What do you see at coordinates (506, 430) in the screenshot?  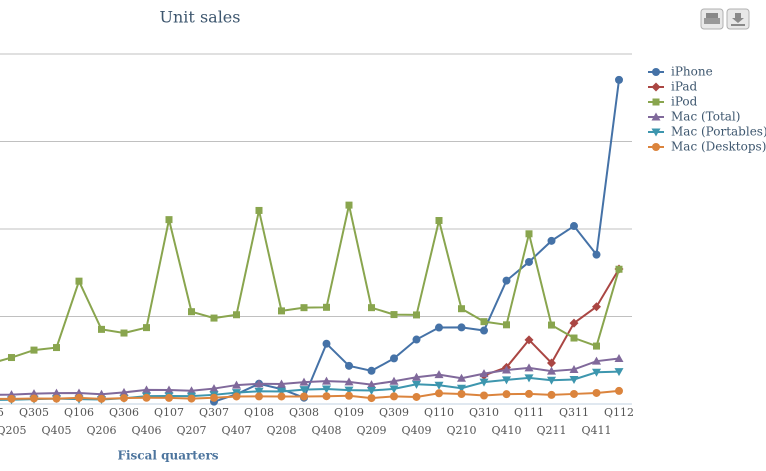 I see `x-tick-label: Q410` at bounding box center [506, 430].